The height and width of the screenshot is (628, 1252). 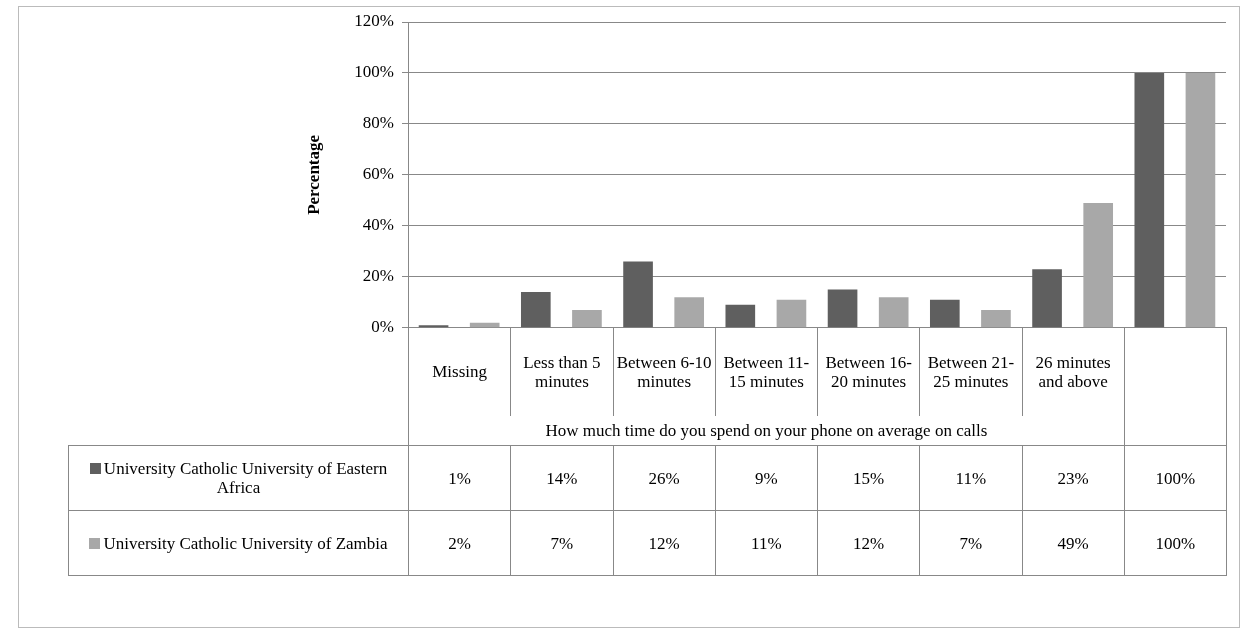 What do you see at coordinates (313, 174) in the screenshot?
I see `y-axis-title: Percentage` at bounding box center [313, 174].